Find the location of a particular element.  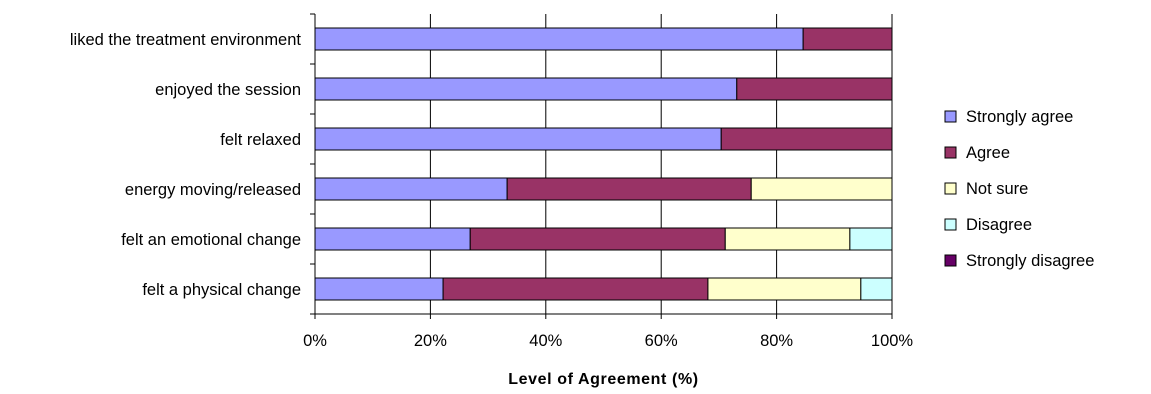

x-tick-label: 60% is located at coordinates (661, 341).